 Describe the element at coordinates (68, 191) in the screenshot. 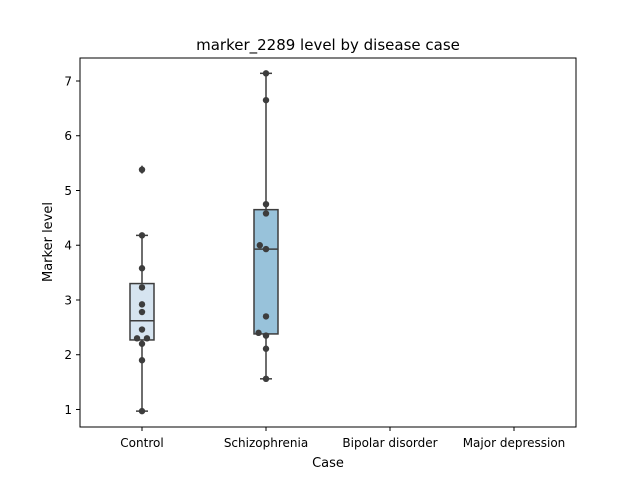

I see `y-tick-label: 5` at that location.